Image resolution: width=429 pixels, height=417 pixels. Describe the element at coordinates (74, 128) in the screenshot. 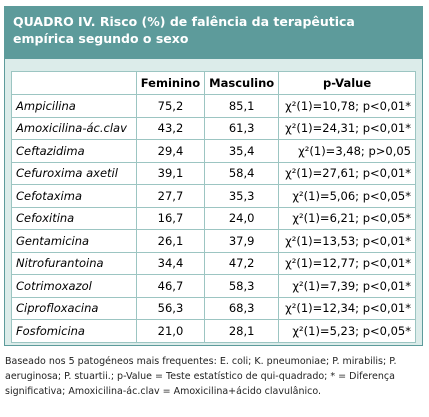

I see `table-cell: Amoxicilina-ác.clav` at that location.